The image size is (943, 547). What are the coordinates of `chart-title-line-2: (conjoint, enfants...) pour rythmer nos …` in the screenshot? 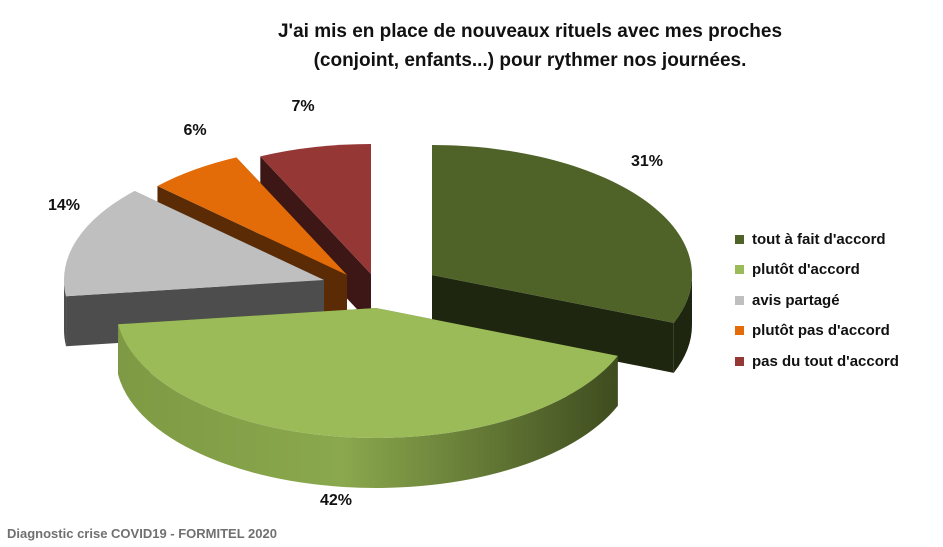 It's located at (530, 60).